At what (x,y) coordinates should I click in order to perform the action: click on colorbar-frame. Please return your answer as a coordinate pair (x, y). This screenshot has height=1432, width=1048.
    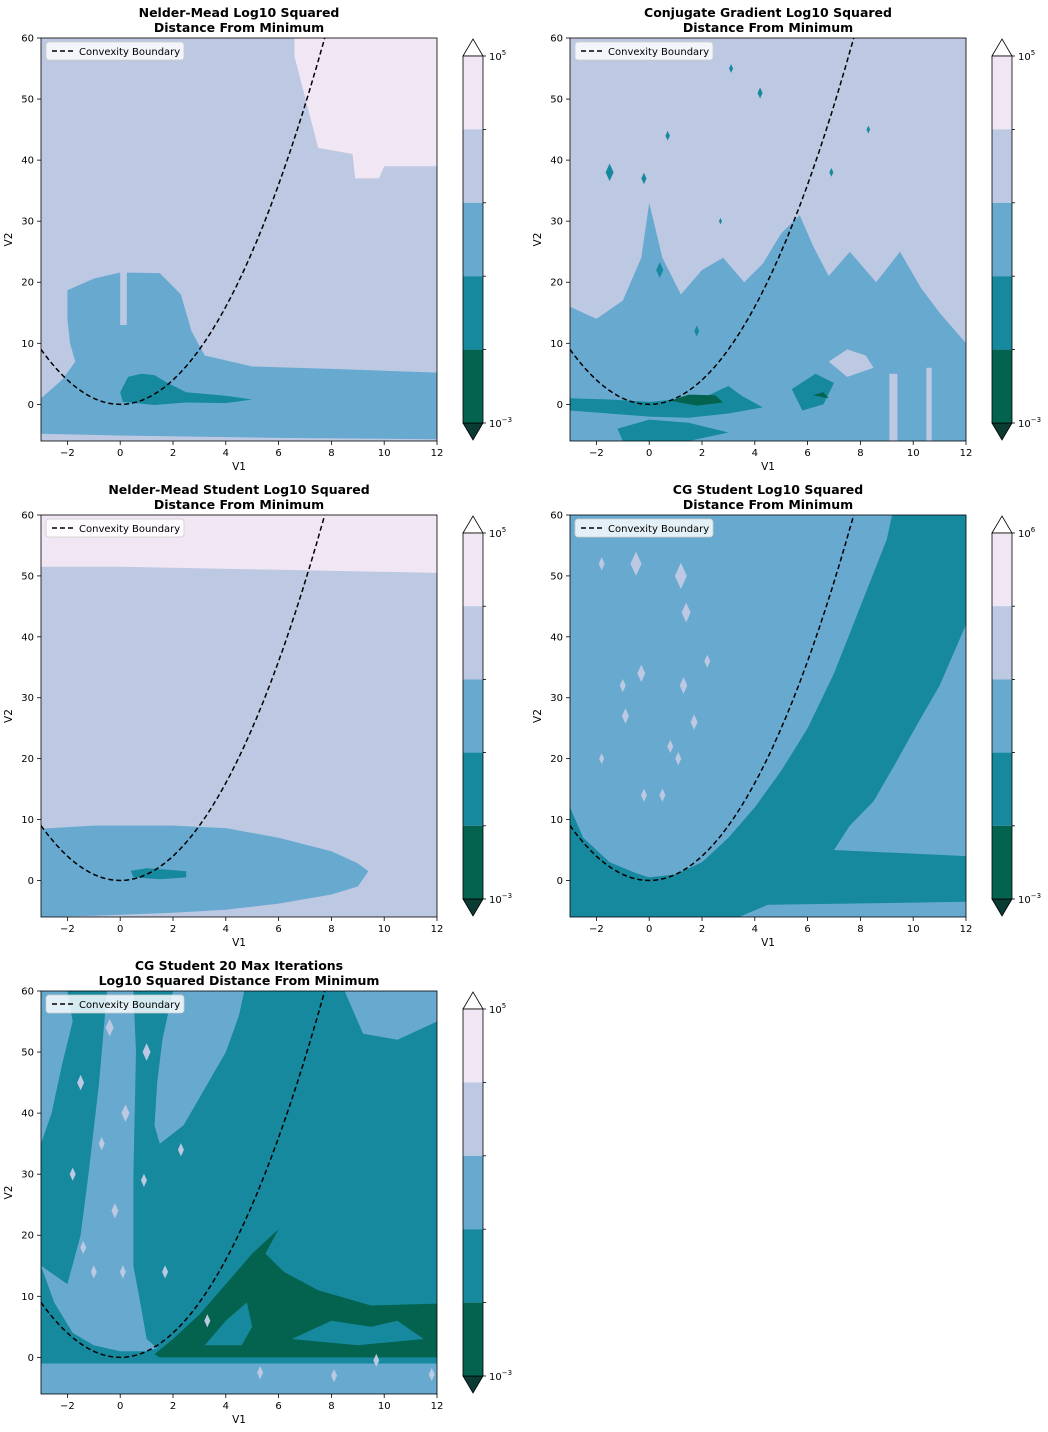
    Looking at the image, I should click on (473, 239).